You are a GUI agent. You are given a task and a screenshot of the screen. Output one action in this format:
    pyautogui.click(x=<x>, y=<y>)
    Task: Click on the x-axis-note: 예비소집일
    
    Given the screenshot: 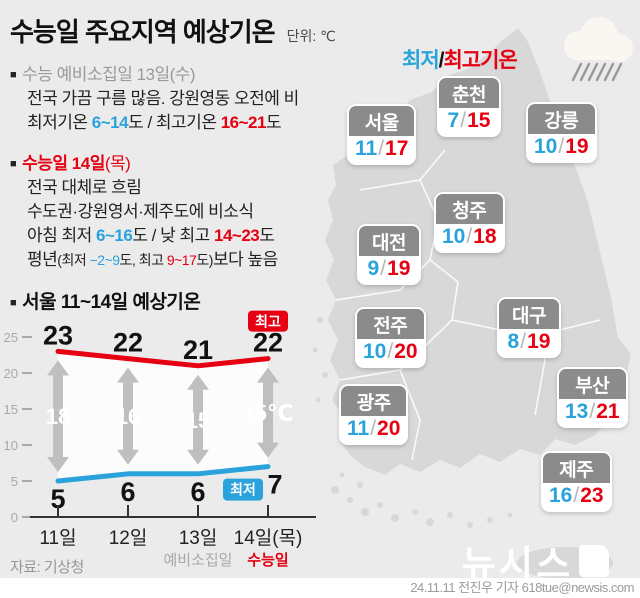 What is the action you would take?
    pyautogui.click(x=197, y=559)
    